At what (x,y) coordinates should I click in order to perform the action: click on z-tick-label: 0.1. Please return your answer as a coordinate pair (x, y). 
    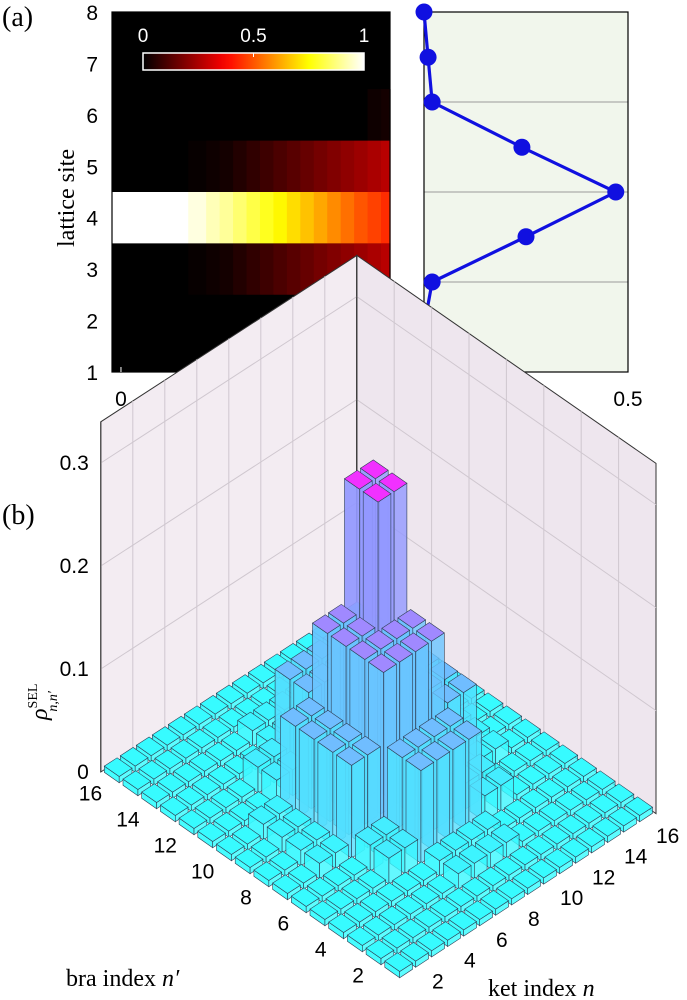
    Looking at the image, I should click on (74, 669).